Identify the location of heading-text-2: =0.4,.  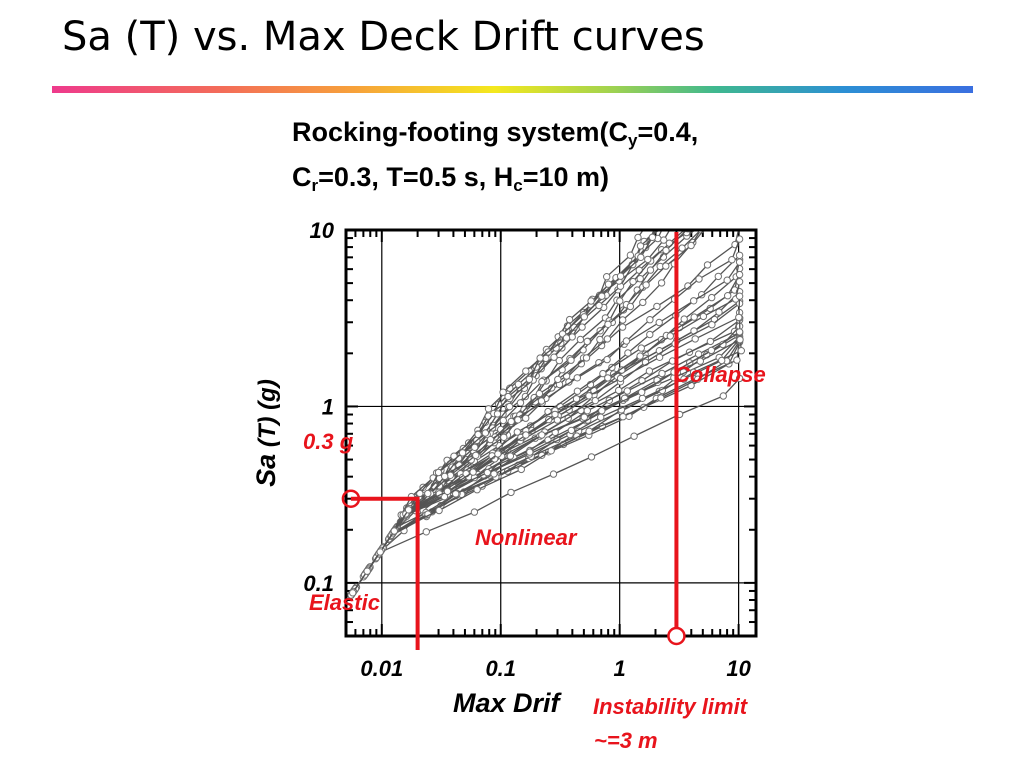
(668, 132).